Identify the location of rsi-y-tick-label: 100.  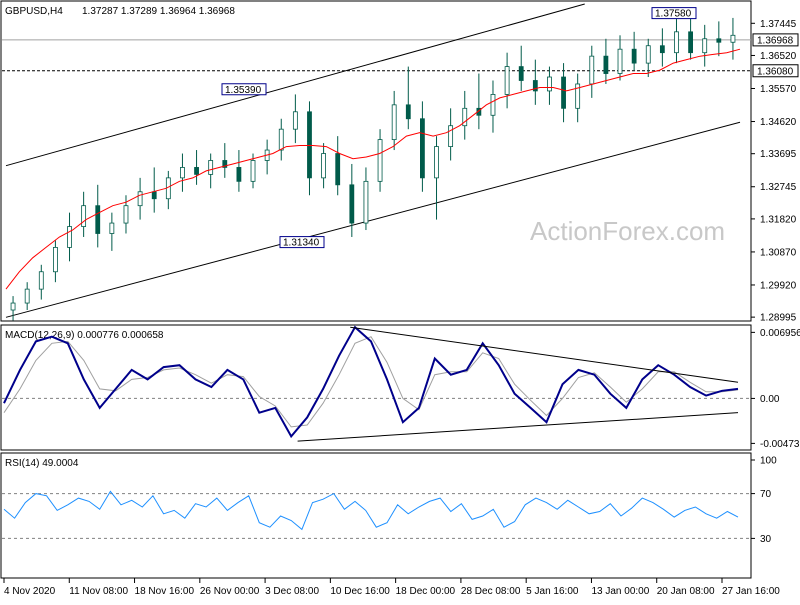
(768, 461).